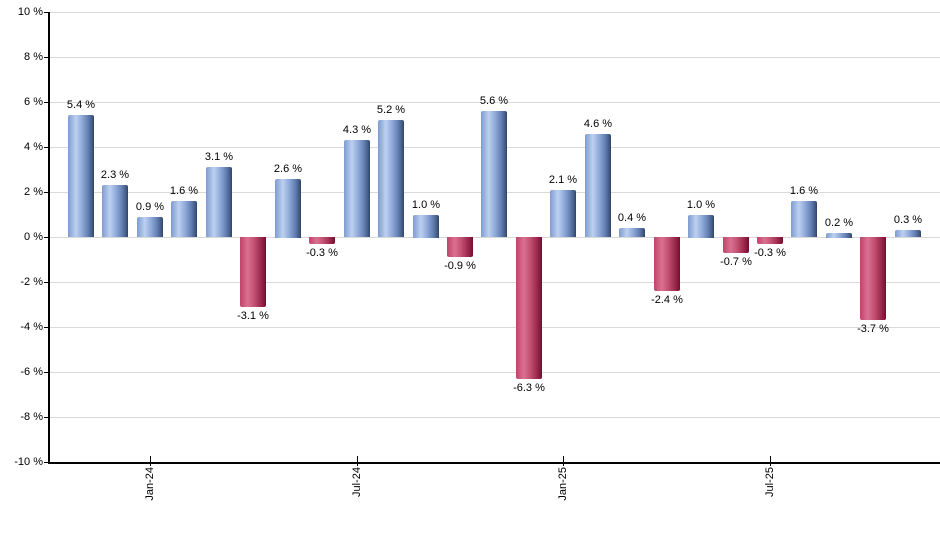 The width and height of the screenshot is (940, 550). I want to click on y-axis-tick-label: -10 %, so click(28, 462).